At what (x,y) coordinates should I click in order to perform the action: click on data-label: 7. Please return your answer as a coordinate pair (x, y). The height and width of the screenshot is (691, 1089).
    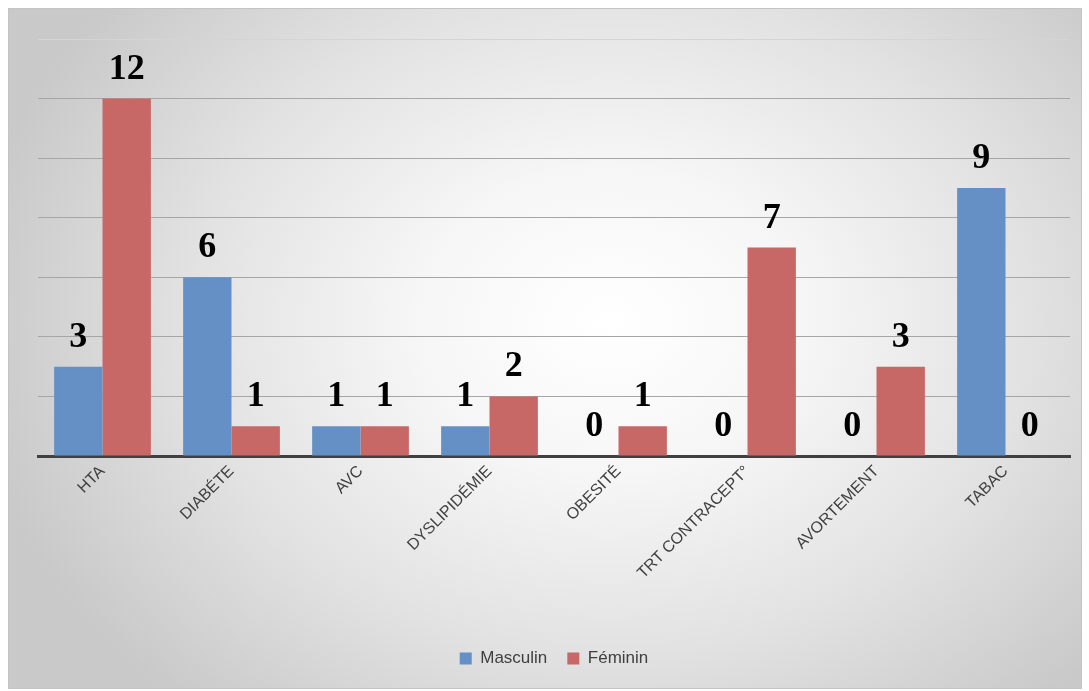
    Looking at the image, I should click on (771, 215).